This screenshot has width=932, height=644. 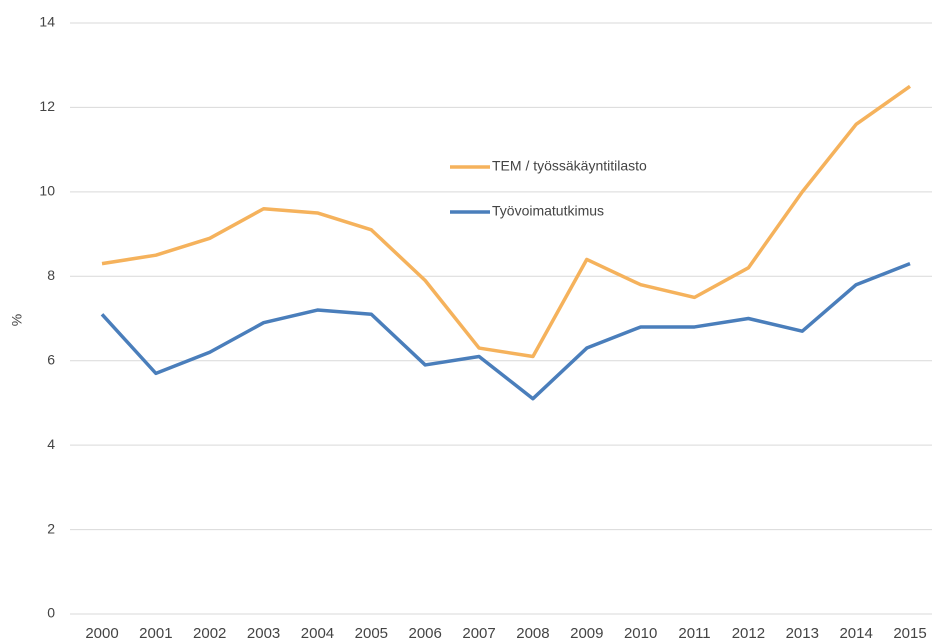 I want to click on y-tick-label: 8, so click(x=51, y=275).